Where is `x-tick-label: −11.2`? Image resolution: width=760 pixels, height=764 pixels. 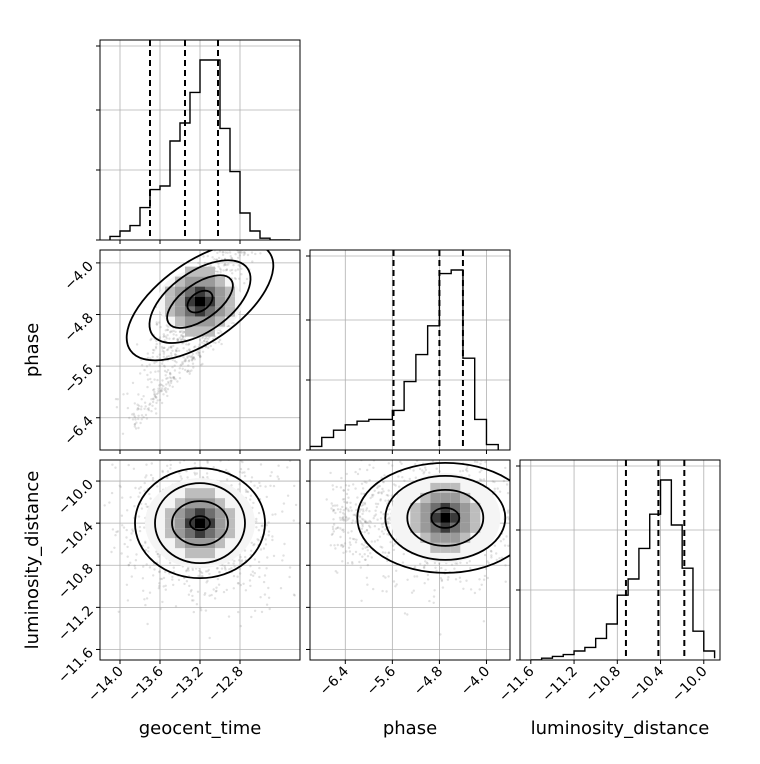 x-tick-label: −11.2 is located at coordinates (560, 685).